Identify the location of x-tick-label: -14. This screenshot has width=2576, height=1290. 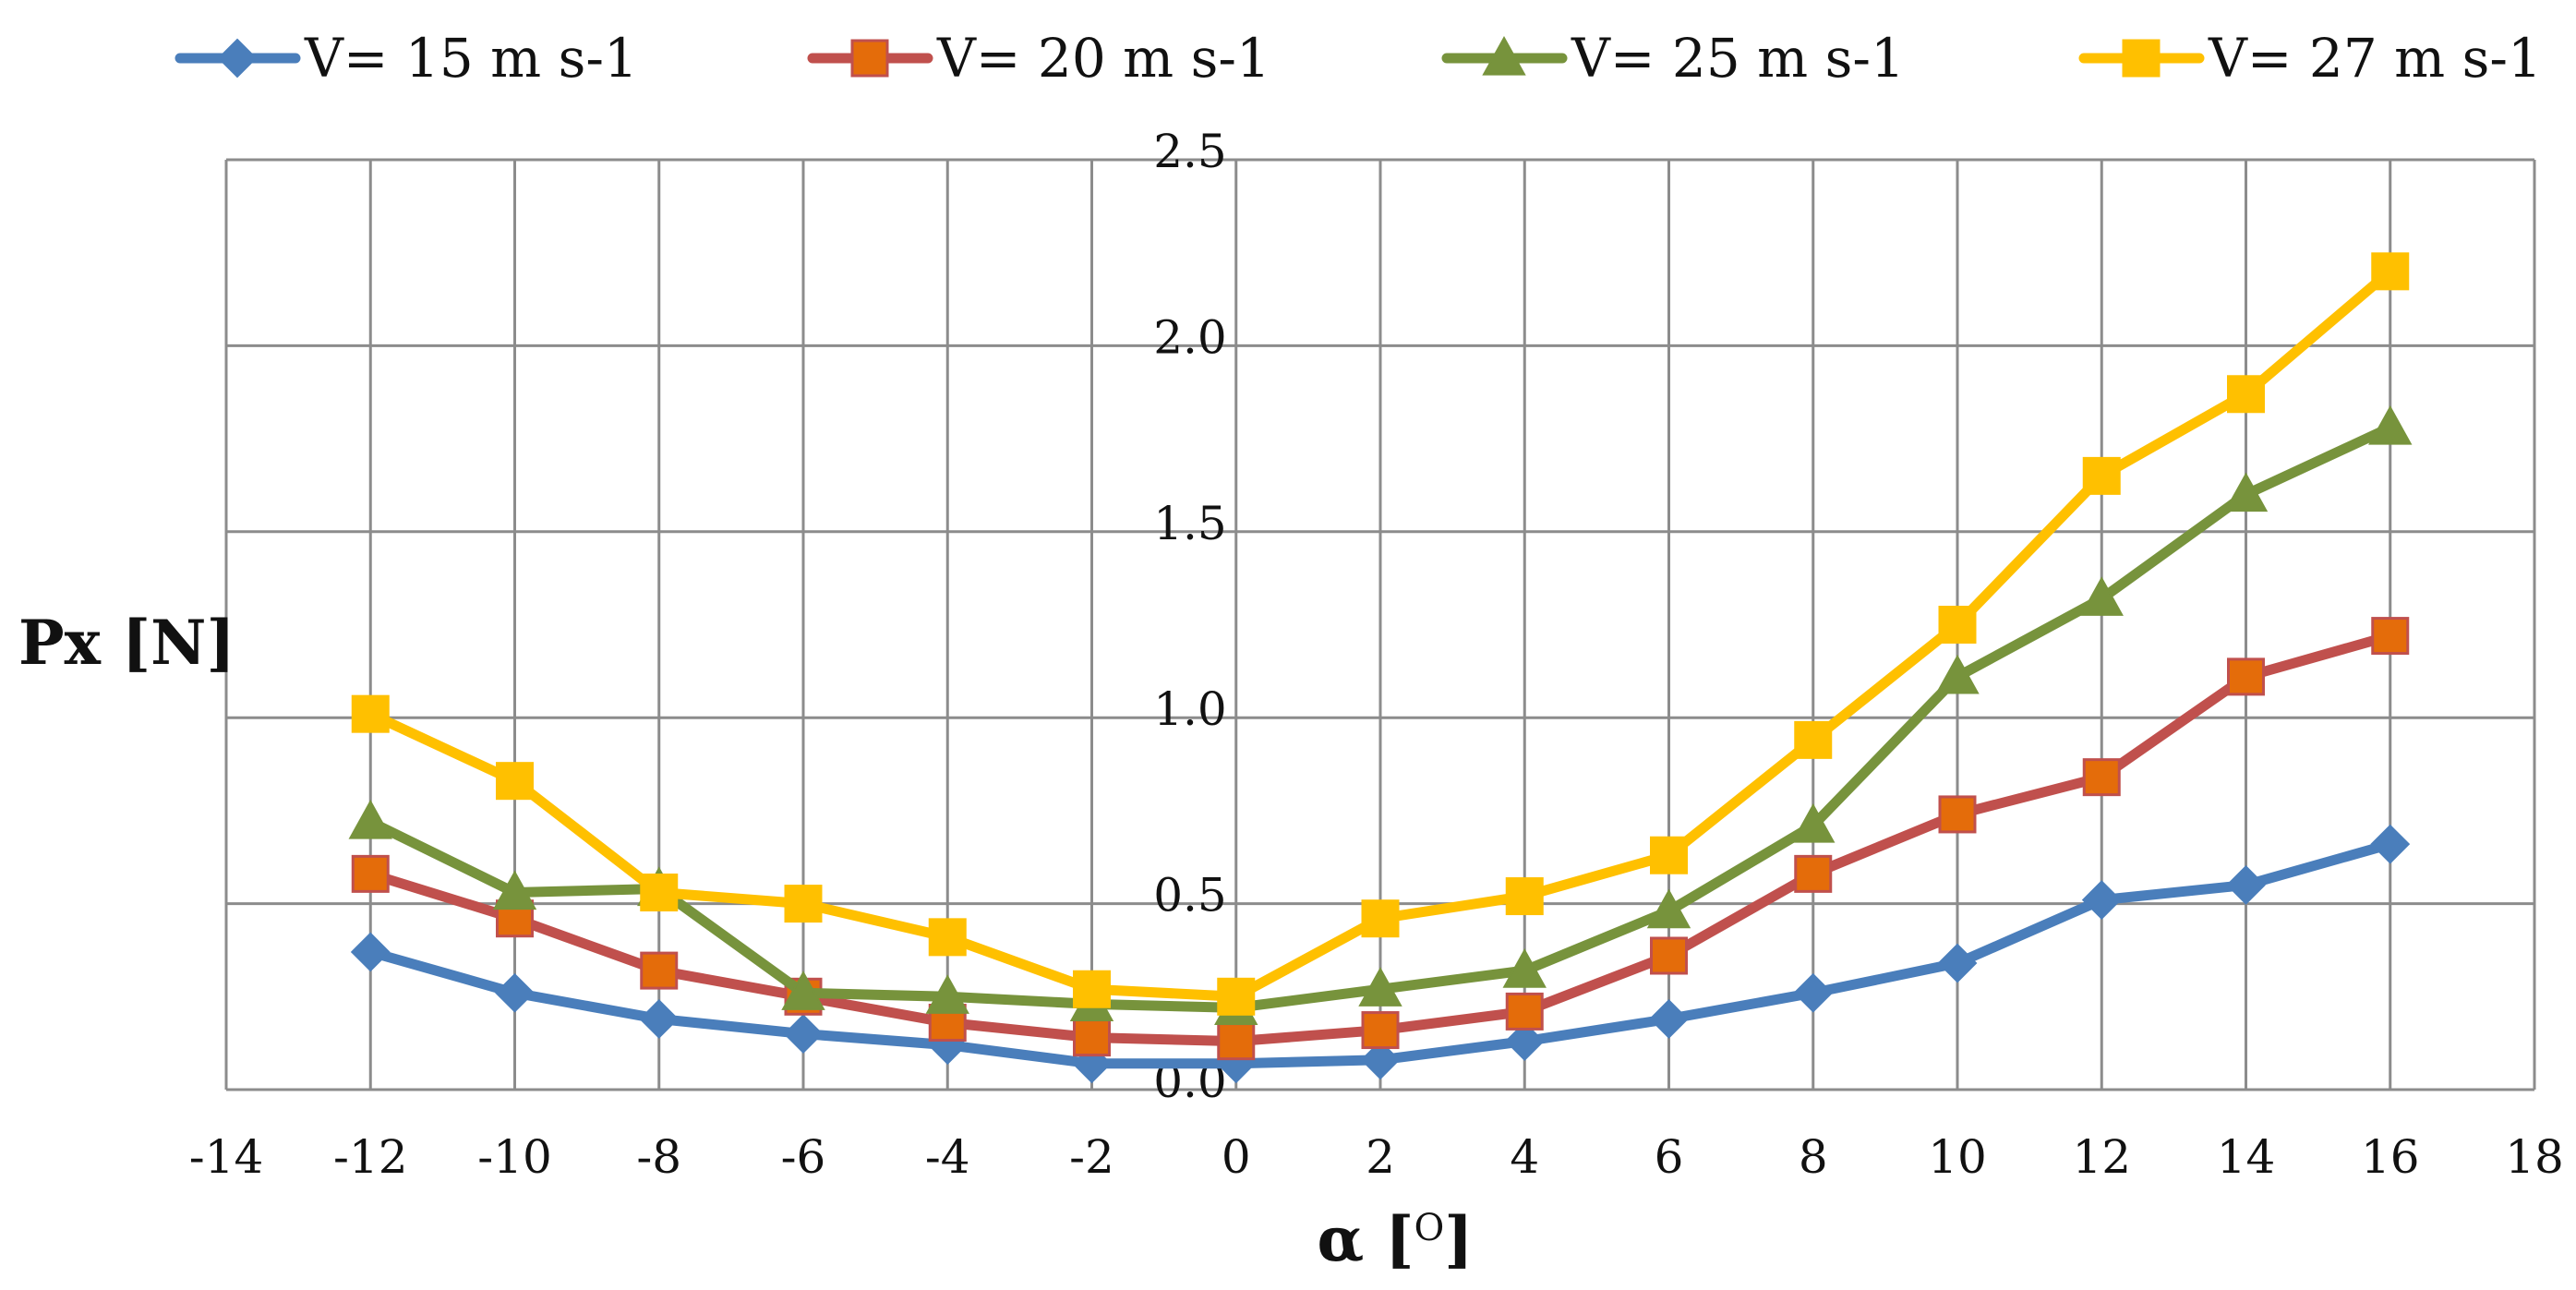
(226, 1157).